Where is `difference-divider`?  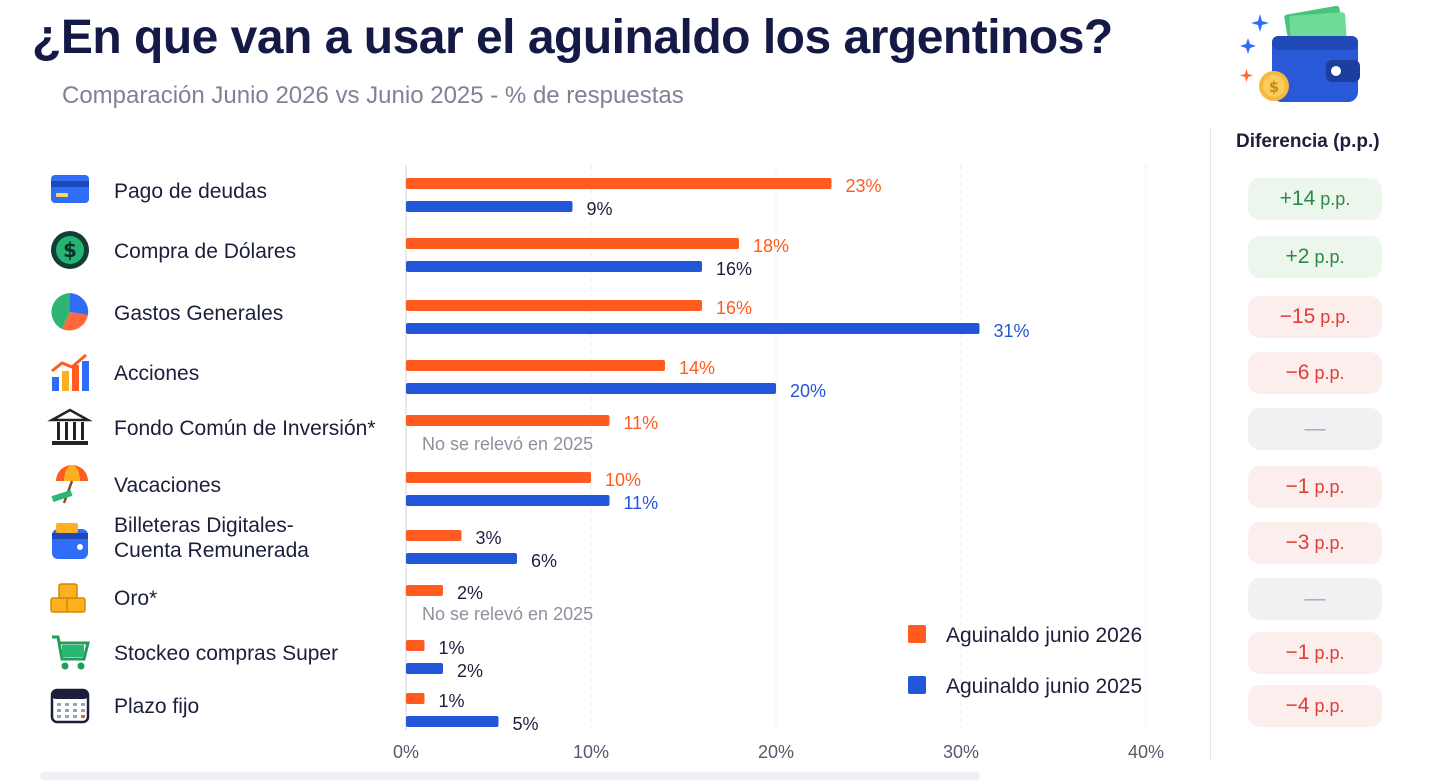 difference-divider is located at coordinates (1210, 444).